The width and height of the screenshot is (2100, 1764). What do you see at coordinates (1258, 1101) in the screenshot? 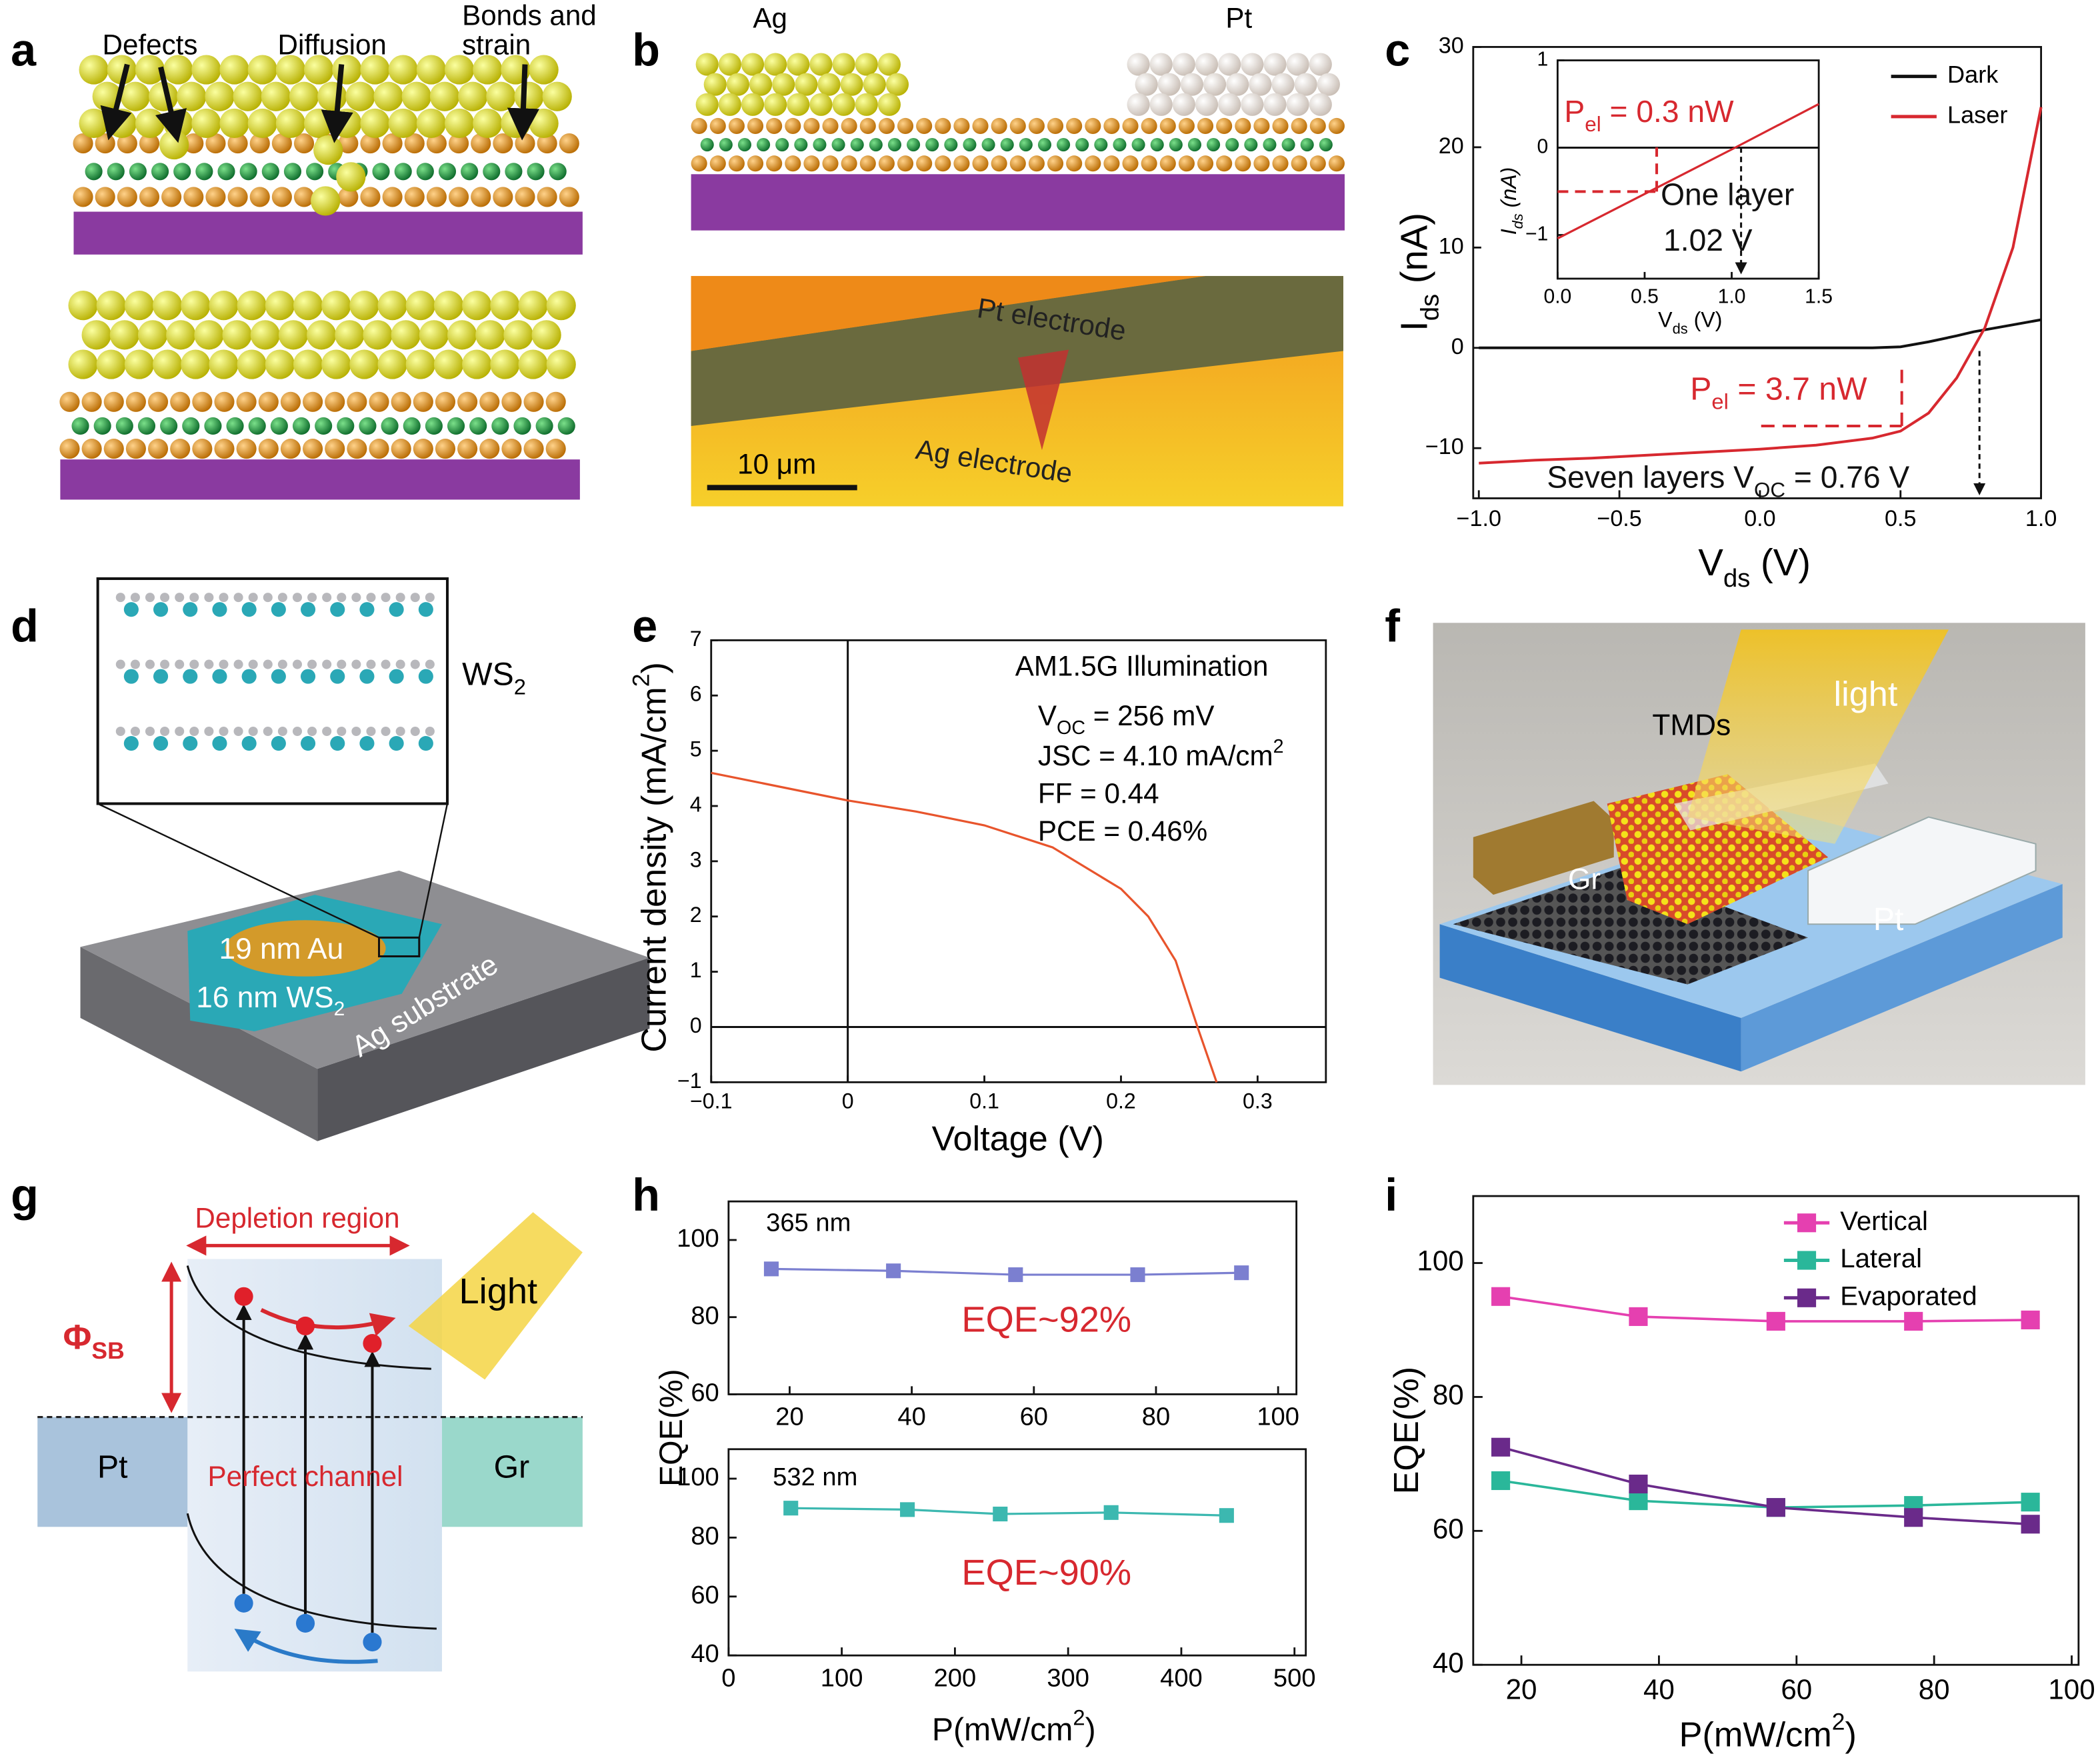
I see `x-tick-label: 0.3` at bounding box center [1258, 1101].